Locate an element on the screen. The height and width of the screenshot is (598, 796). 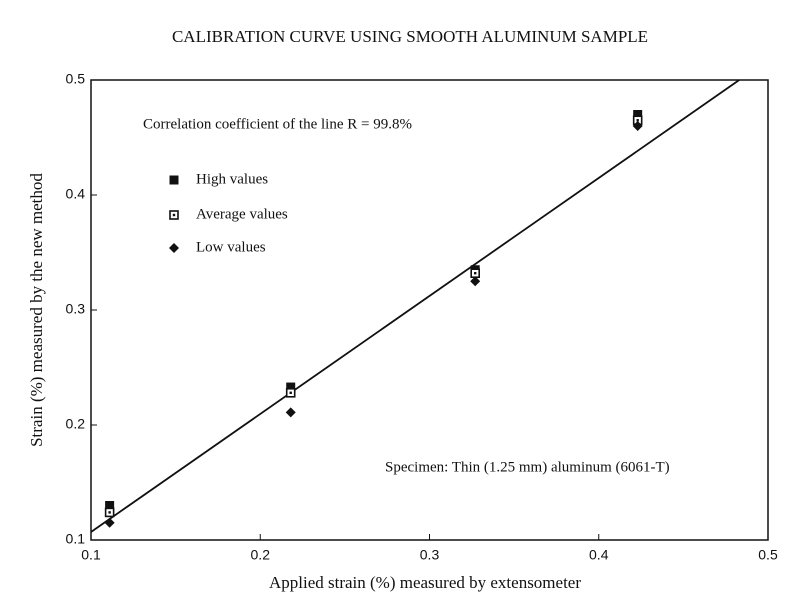
x-tick-label: 0.3 is located at coordinates (430, 555).